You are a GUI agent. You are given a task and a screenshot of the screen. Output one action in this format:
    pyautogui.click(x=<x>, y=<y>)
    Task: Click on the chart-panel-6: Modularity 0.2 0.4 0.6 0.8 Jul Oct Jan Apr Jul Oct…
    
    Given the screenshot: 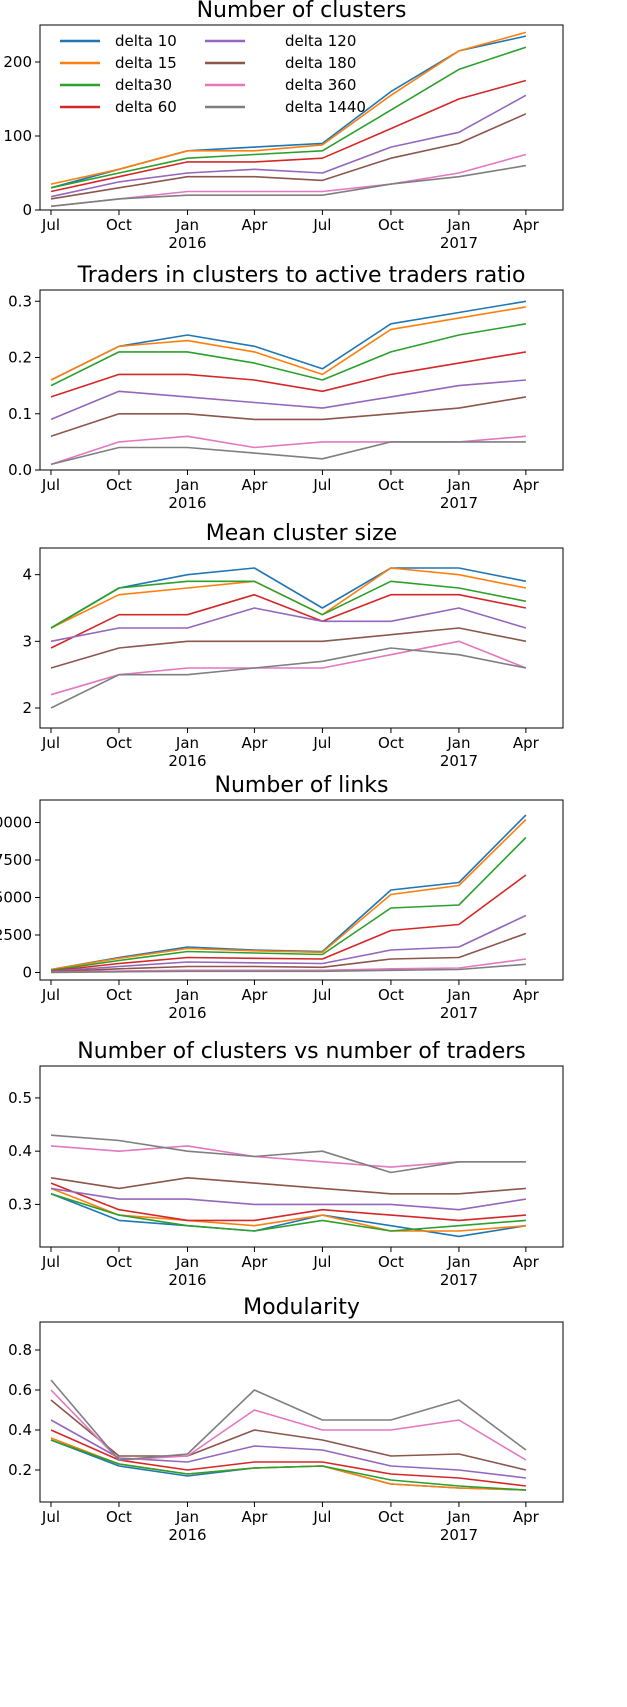 What is the action you would take?
    pyautogui.click(x=286, y=1419)
    